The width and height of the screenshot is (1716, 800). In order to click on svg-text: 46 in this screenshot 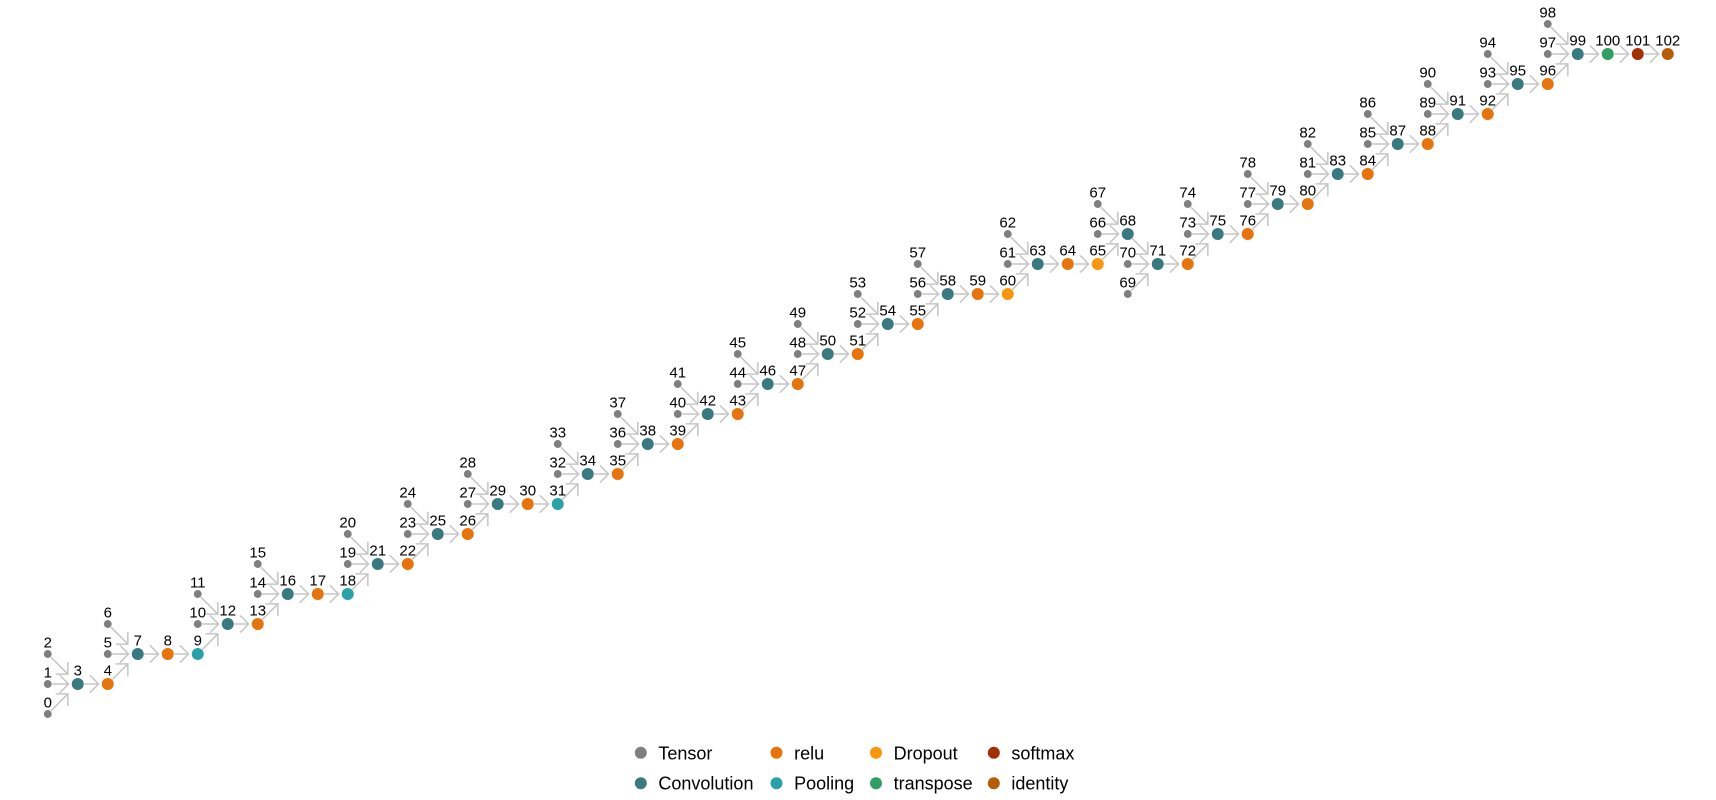, I will do `click(767, 370)`.